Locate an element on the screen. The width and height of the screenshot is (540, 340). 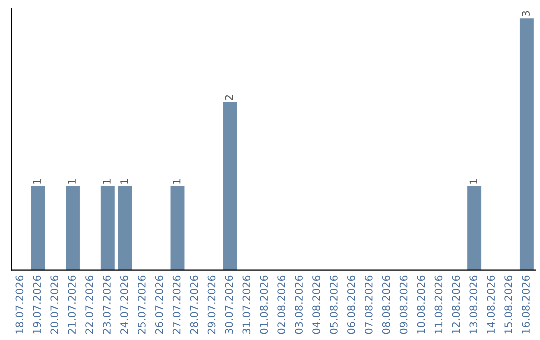
x-tick-label: 25.07.2026 is located at coordinates (142, 305).